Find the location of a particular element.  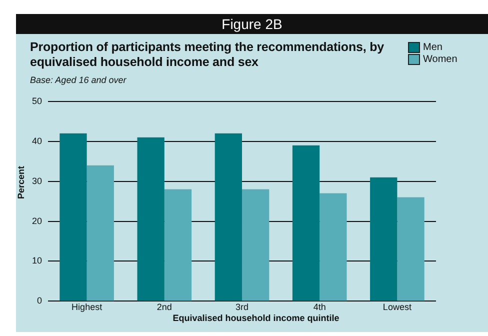

x-axis-title: Equivalised household income quintile is located at coordinates (256, 318).